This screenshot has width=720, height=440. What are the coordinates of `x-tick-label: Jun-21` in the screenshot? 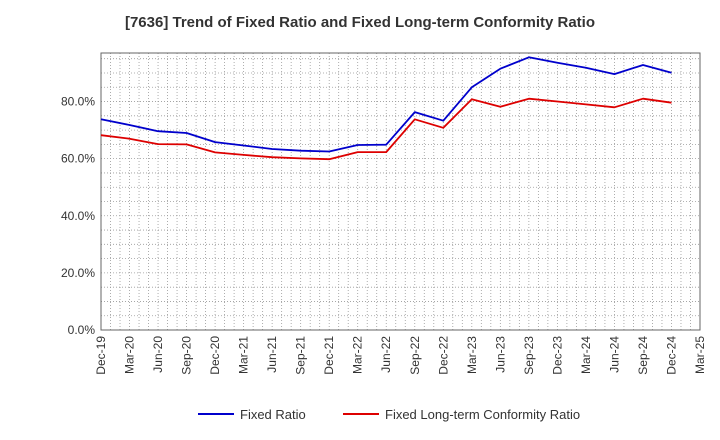 It's located at (272, 354).